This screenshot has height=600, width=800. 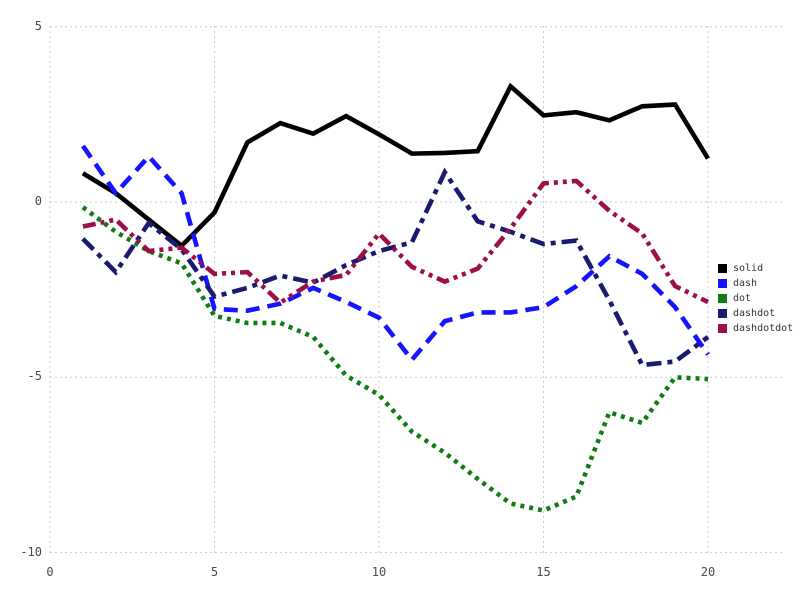 I want to click on legend-label: dashdotdot, so click(x=763, y=328).